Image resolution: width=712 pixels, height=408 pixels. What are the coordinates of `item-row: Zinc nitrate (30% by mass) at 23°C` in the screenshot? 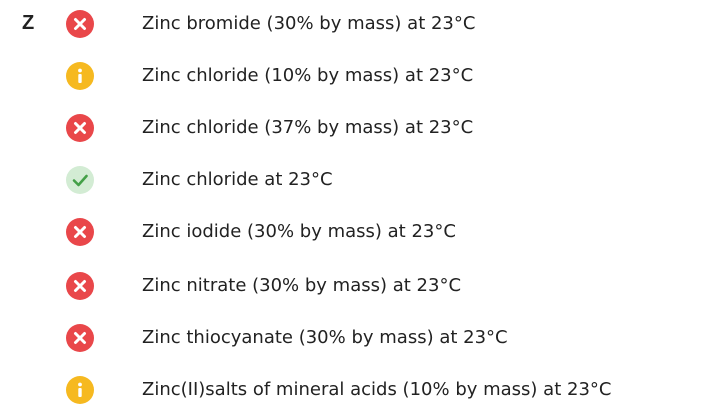 It's located at (356, 287).